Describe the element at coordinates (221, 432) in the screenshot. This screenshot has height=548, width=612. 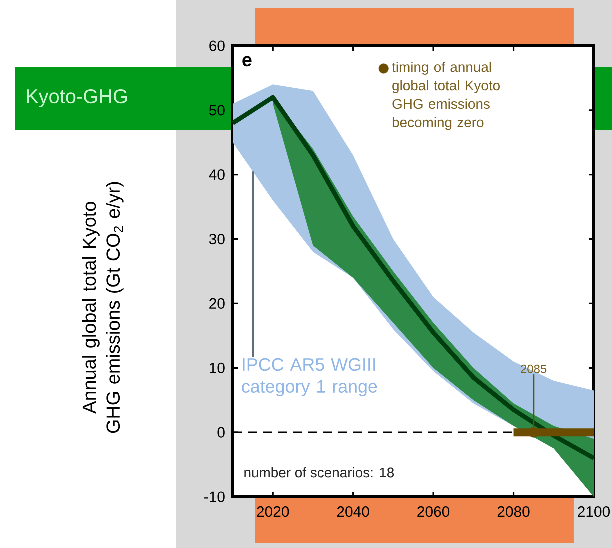
I see `y-tick-label: 0` at that location.